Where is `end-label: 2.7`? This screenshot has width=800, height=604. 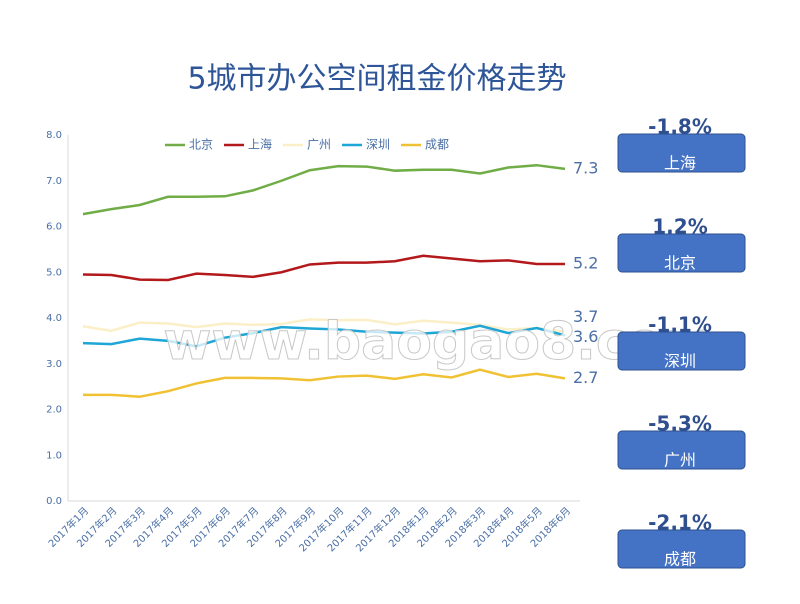 end-label: 2.7 is located at coordinates (585, 377).